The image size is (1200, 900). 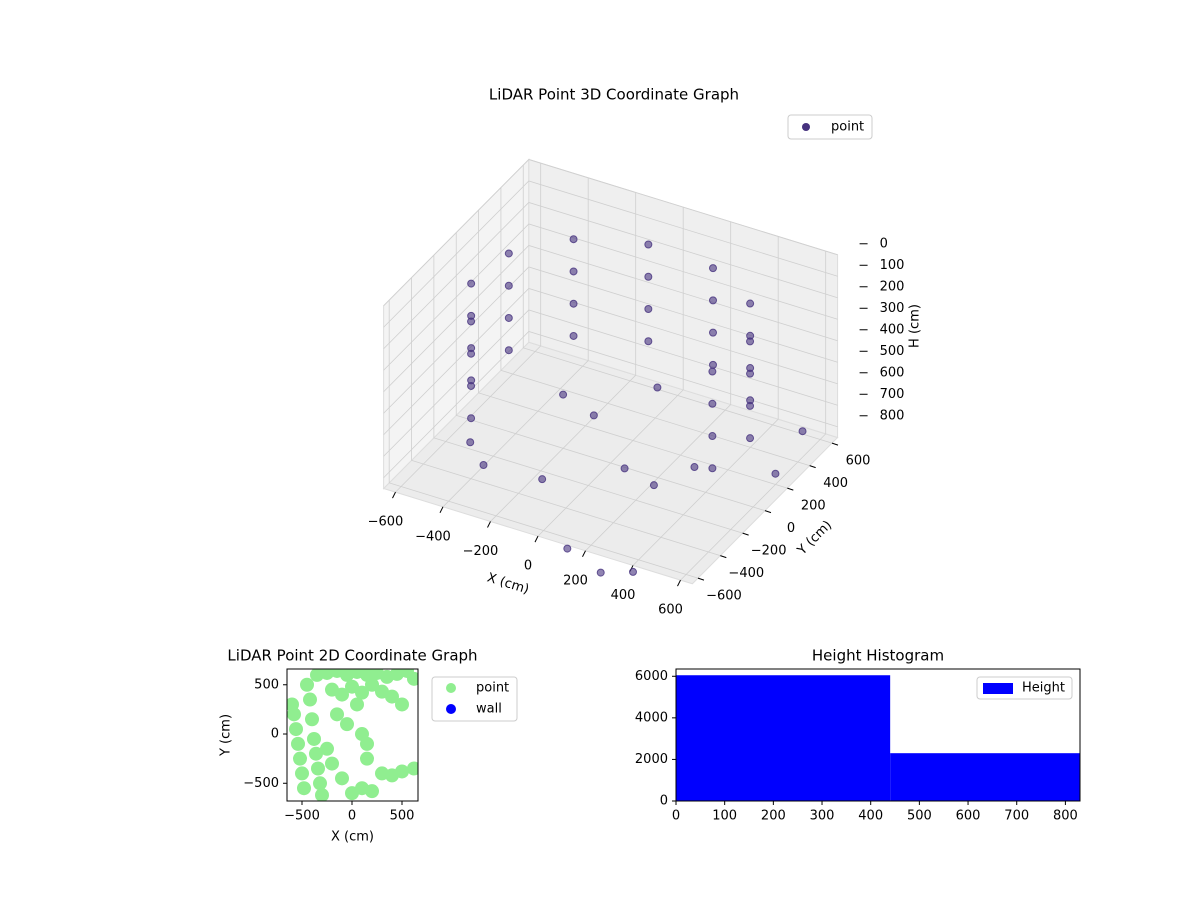 I want to click on y-tick-label: 600, so click(x=858, y=461).